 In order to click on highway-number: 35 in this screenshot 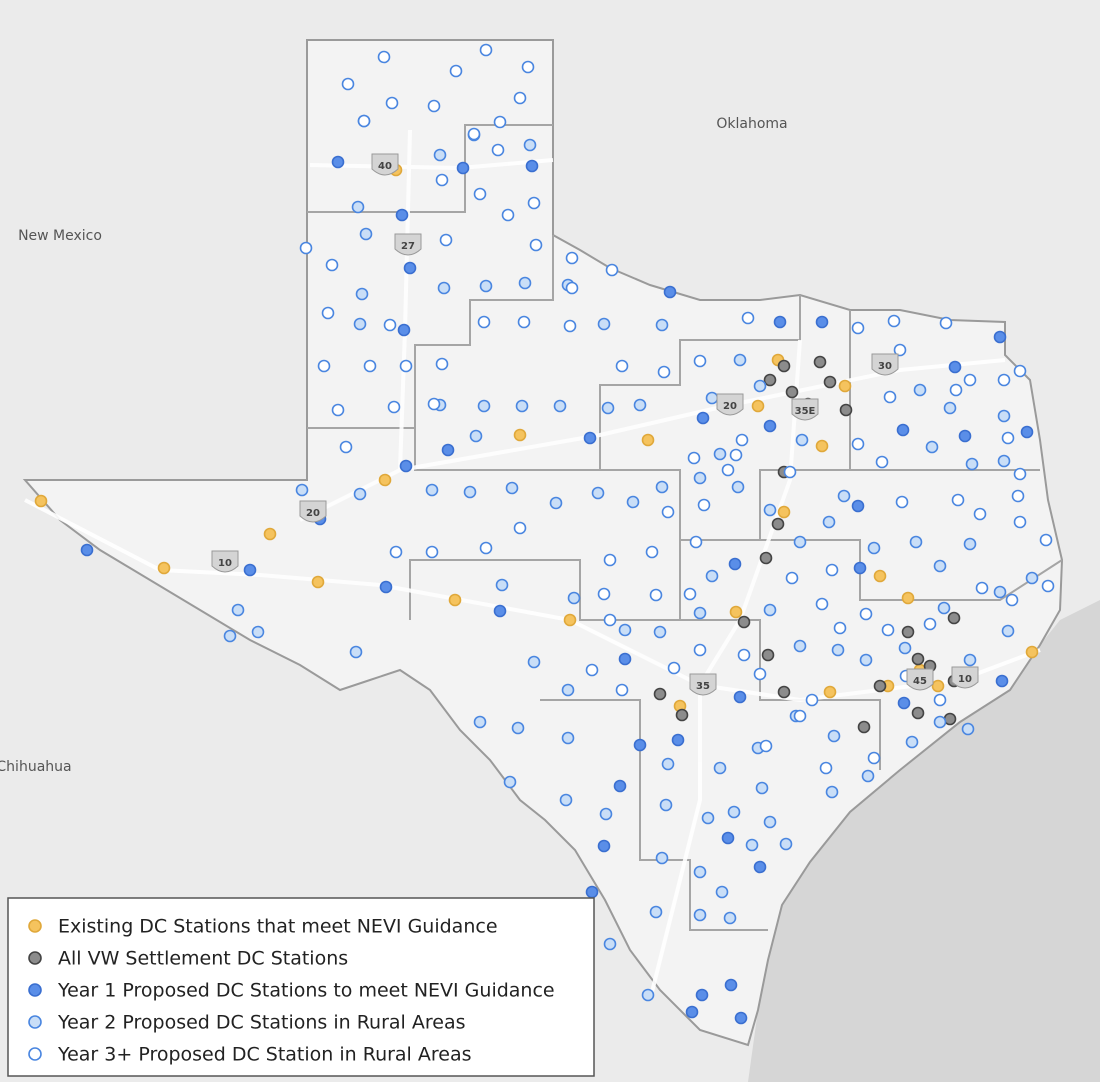, I will do `click(703, 686)`.